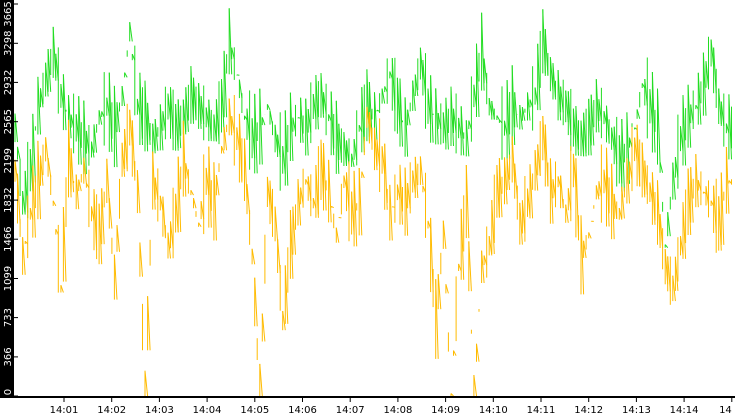  I want to click on x-tick-label: 14:14, so click(684, 410).